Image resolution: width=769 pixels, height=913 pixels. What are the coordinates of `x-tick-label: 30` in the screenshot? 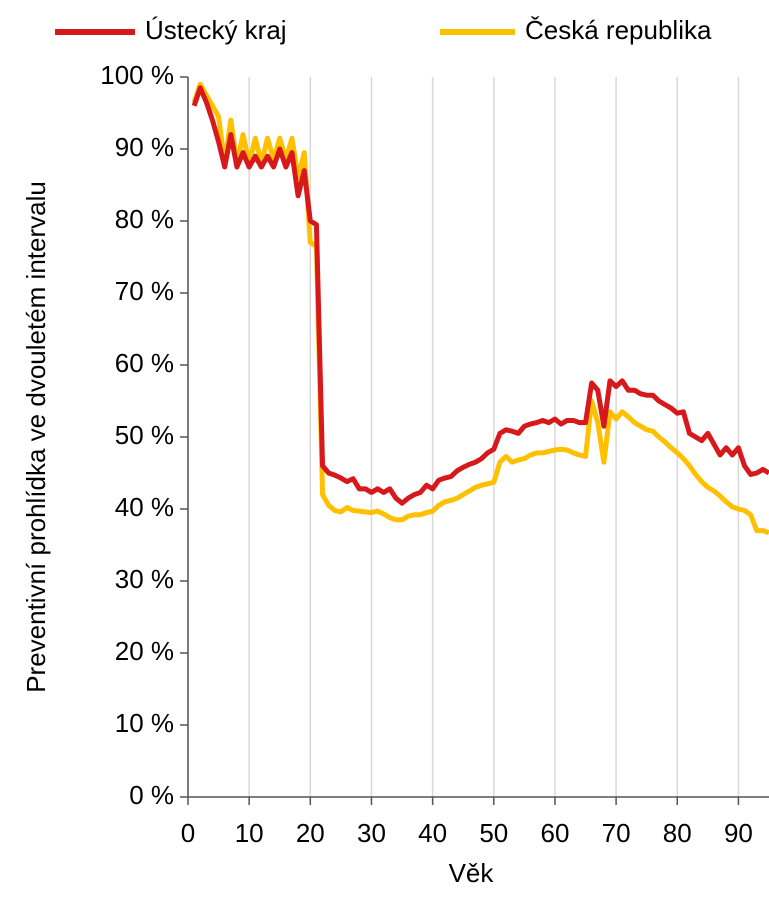 It's located at (371, 833).